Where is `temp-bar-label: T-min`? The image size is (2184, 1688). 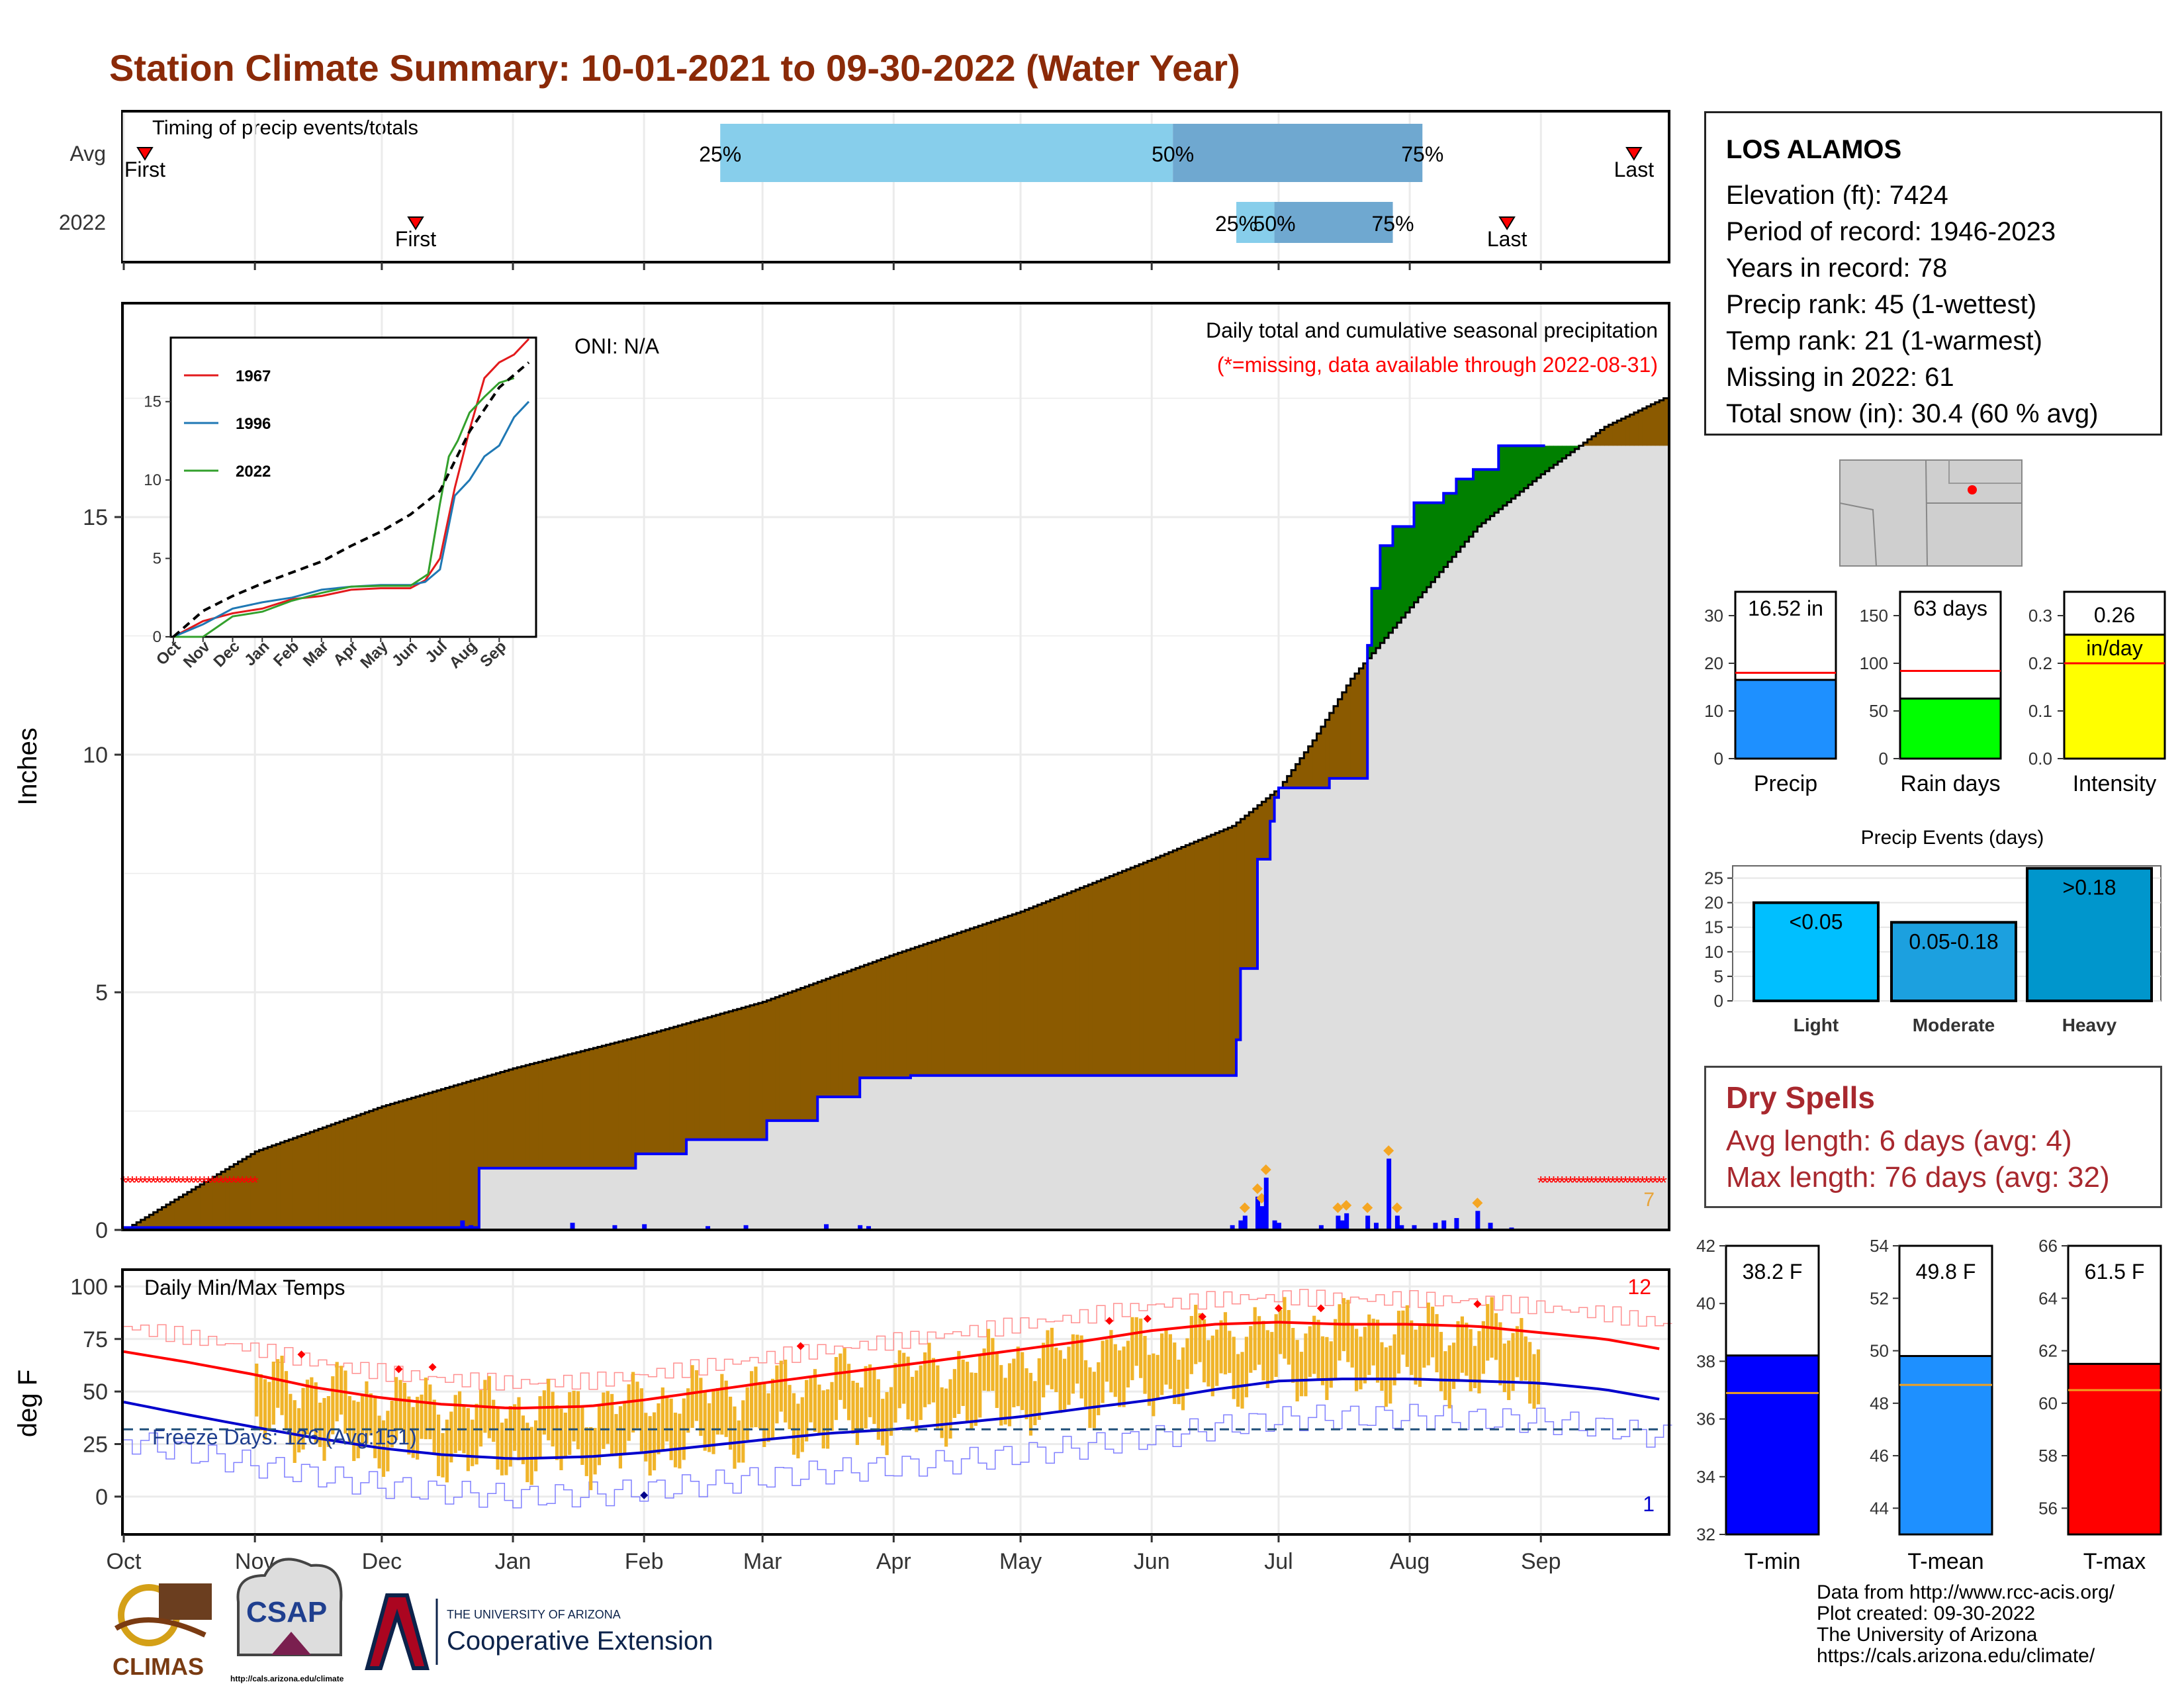 temp-bar-label: T-min is located at coordinates (1773, 1561).